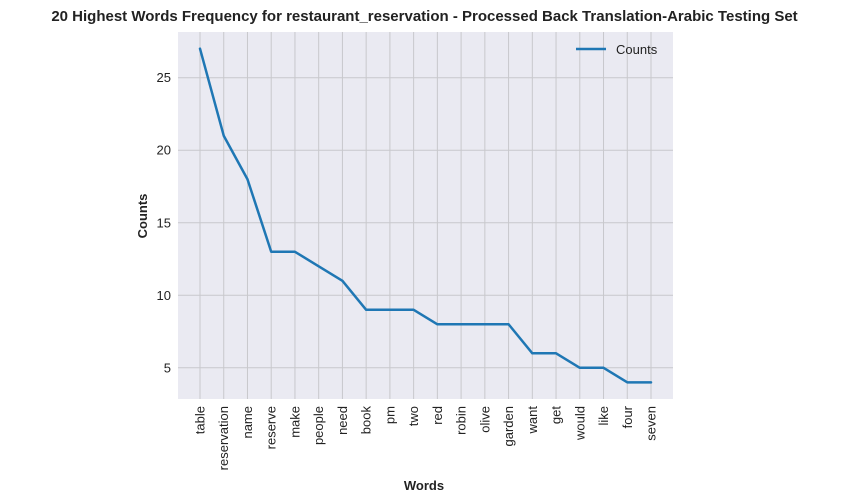 Image resolution: width=849 pixels, height=503 pixels. I want to click on x-tick-label: seven, so click(651, 423).